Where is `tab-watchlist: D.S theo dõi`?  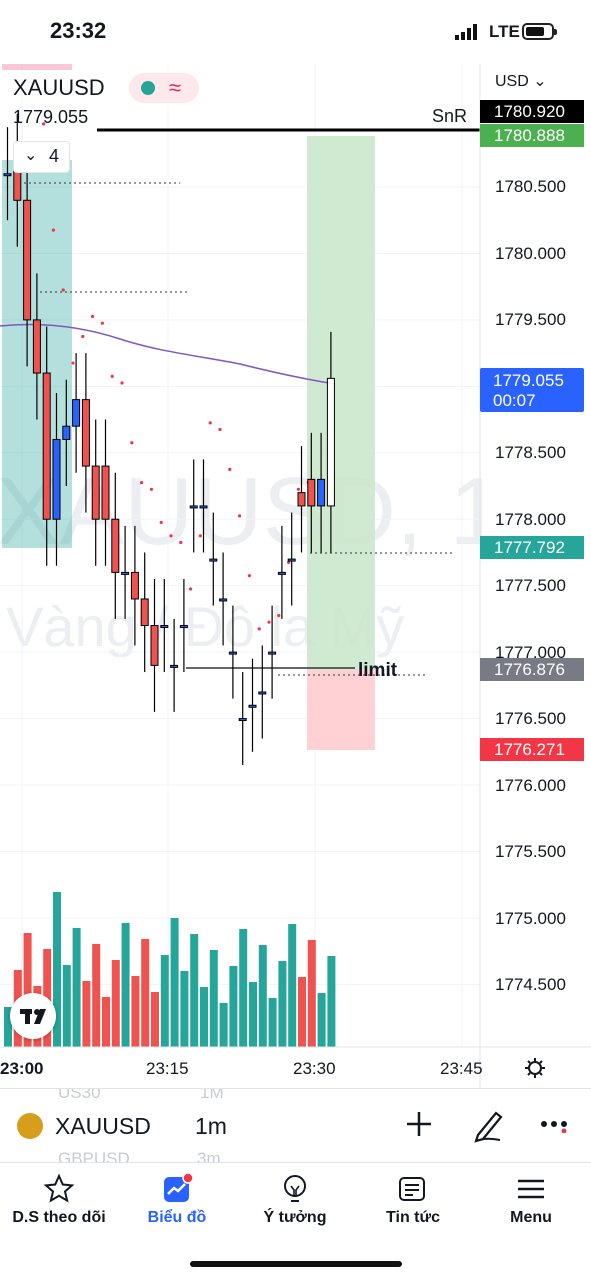
tab-watchlist: D.S theo dõi is located at coordinates (59, 1203).